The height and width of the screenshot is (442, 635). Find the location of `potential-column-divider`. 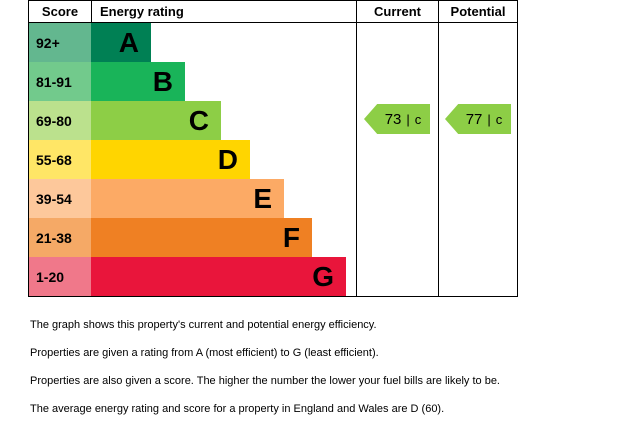

potential-column-divider is located at coordinates (438, 159).